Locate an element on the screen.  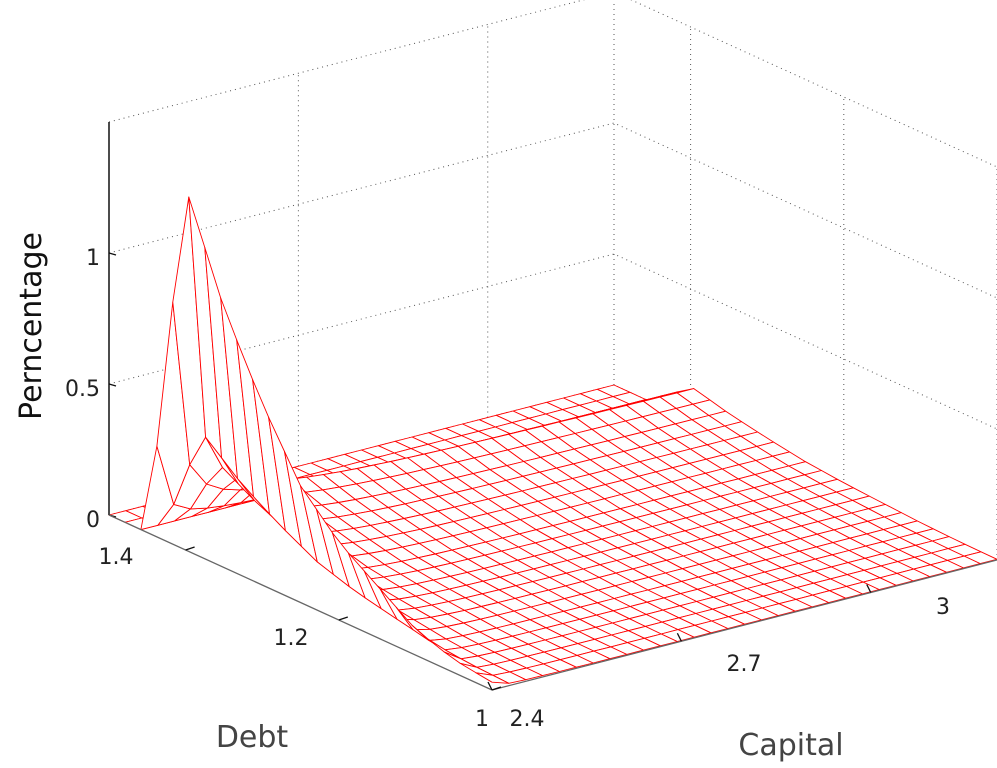
z-tick-label: 1 is located at coordinates (93, 258).